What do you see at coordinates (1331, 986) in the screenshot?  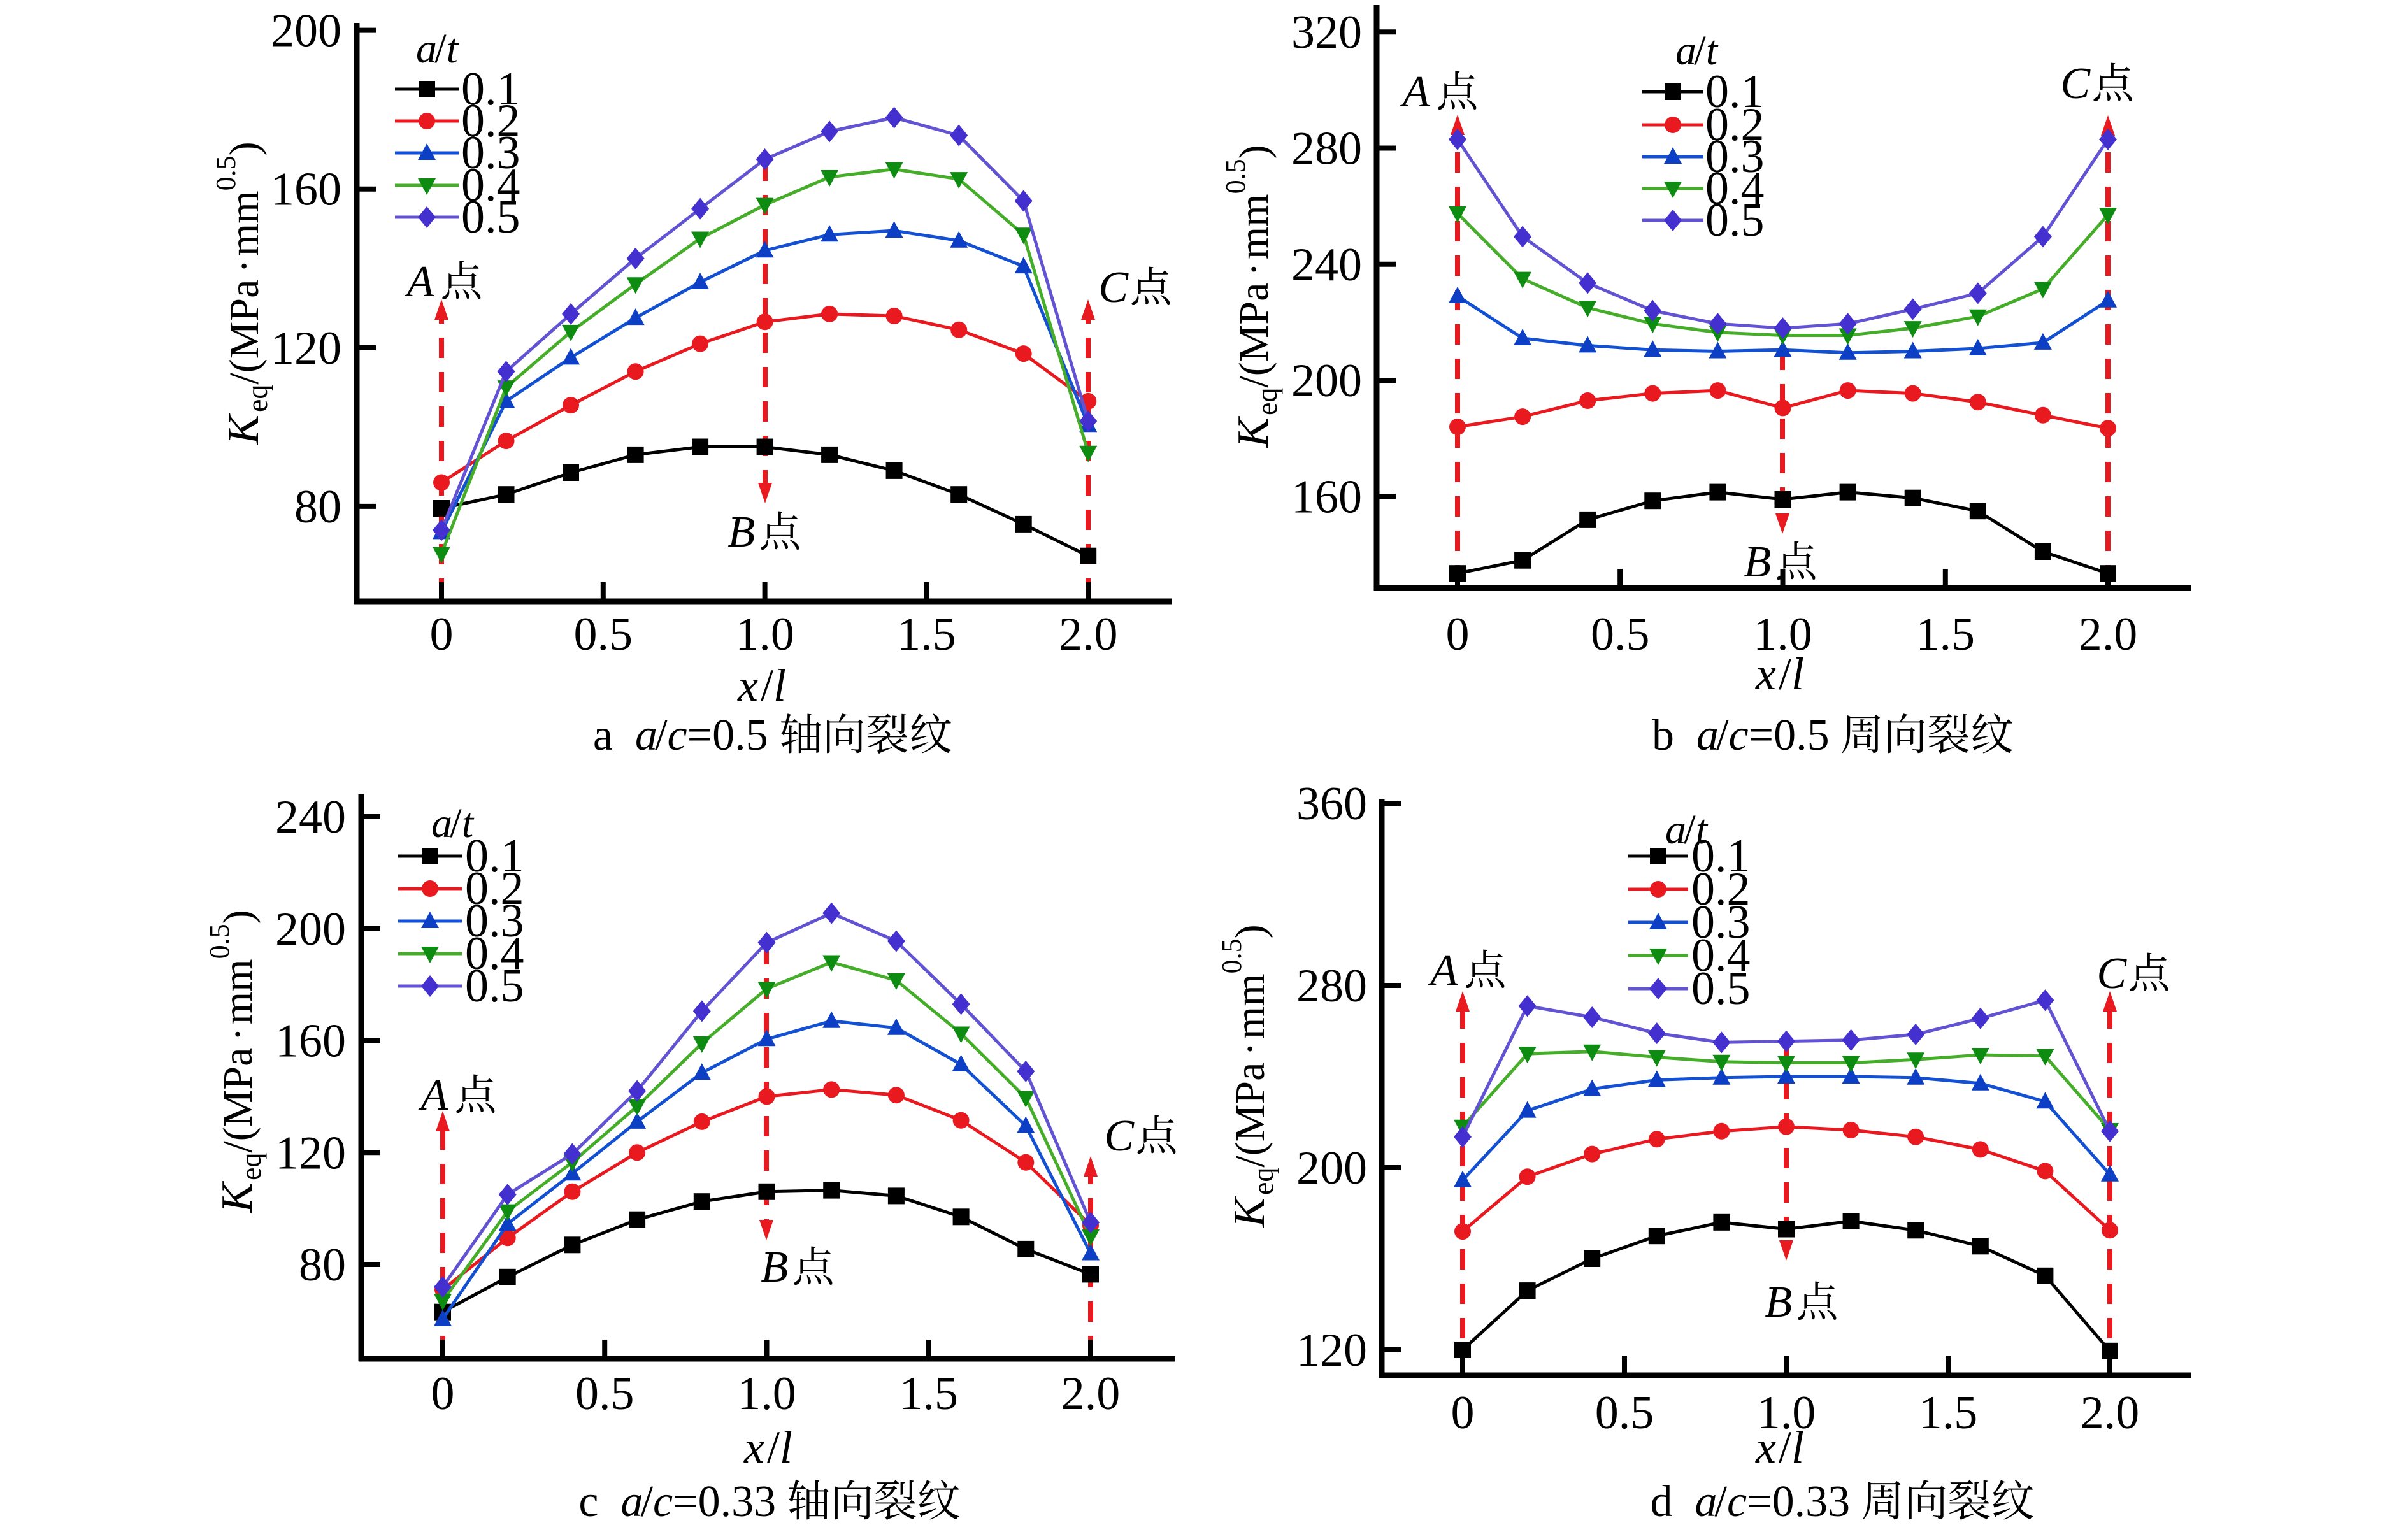 I see `svg-text: 280` at bounding box center [1331, 986].